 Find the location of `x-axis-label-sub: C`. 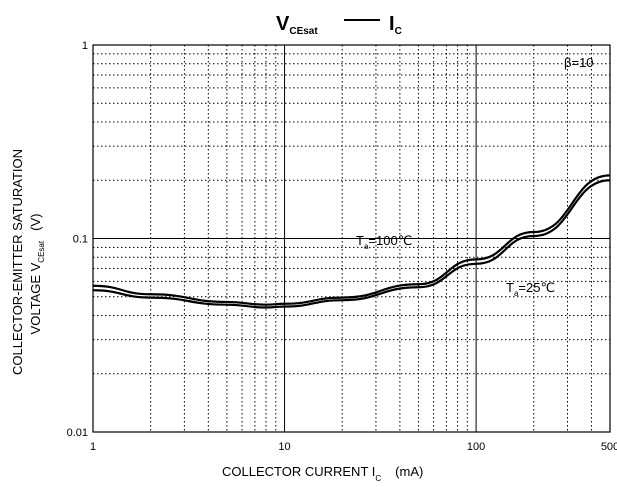

x-axis-label-sub: C is located at coordinates (378, 478).